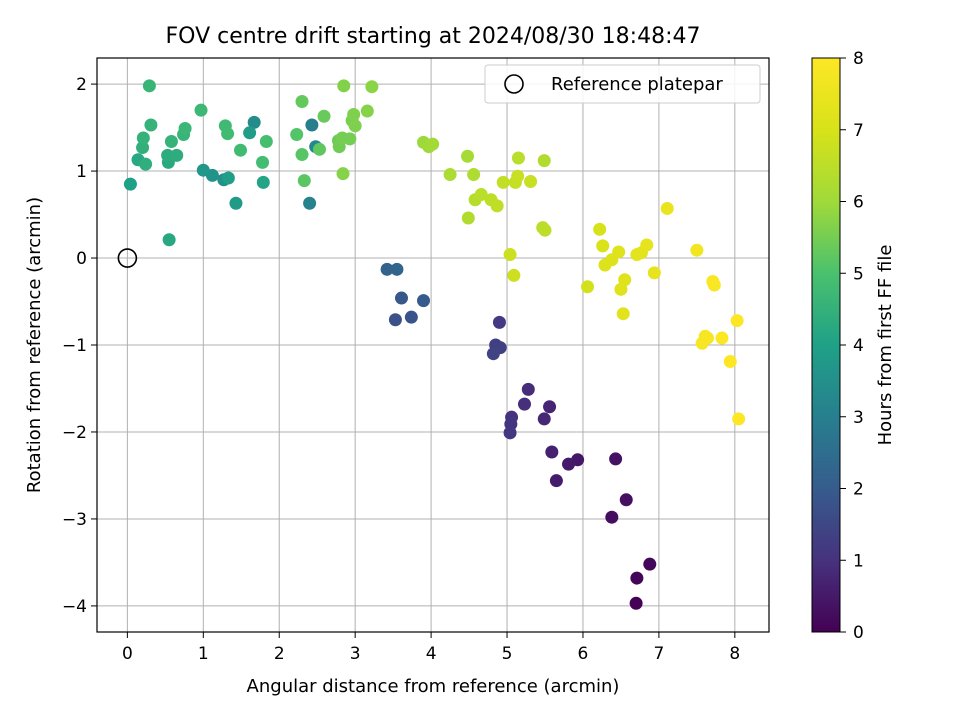 This screenshot has width=960, height=720. I want to click on y-tick-label: 2, so click(81, 85).